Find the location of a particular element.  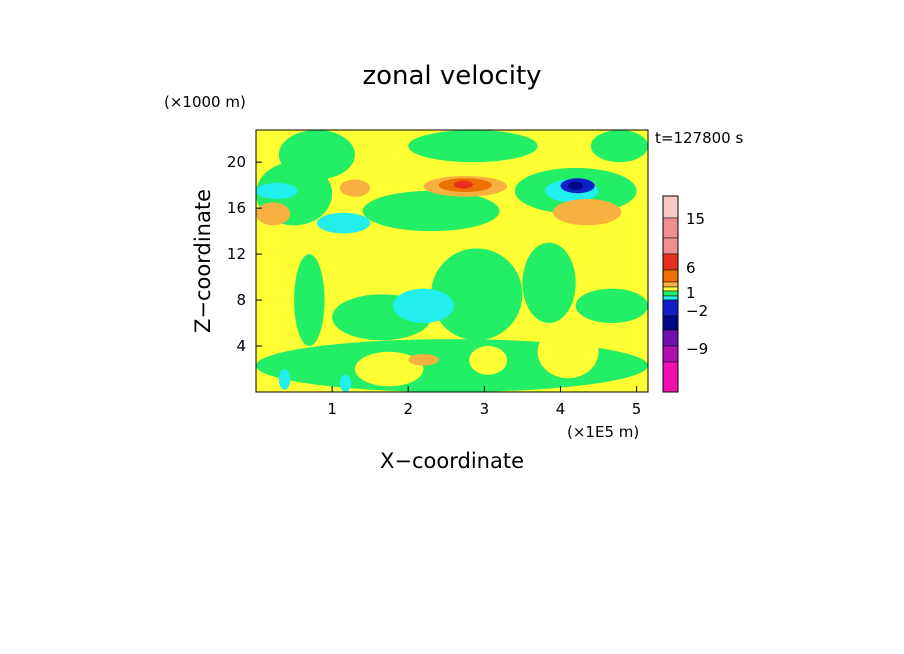

x-axis-title: X−coordinate is located at coordinates (452, 461).